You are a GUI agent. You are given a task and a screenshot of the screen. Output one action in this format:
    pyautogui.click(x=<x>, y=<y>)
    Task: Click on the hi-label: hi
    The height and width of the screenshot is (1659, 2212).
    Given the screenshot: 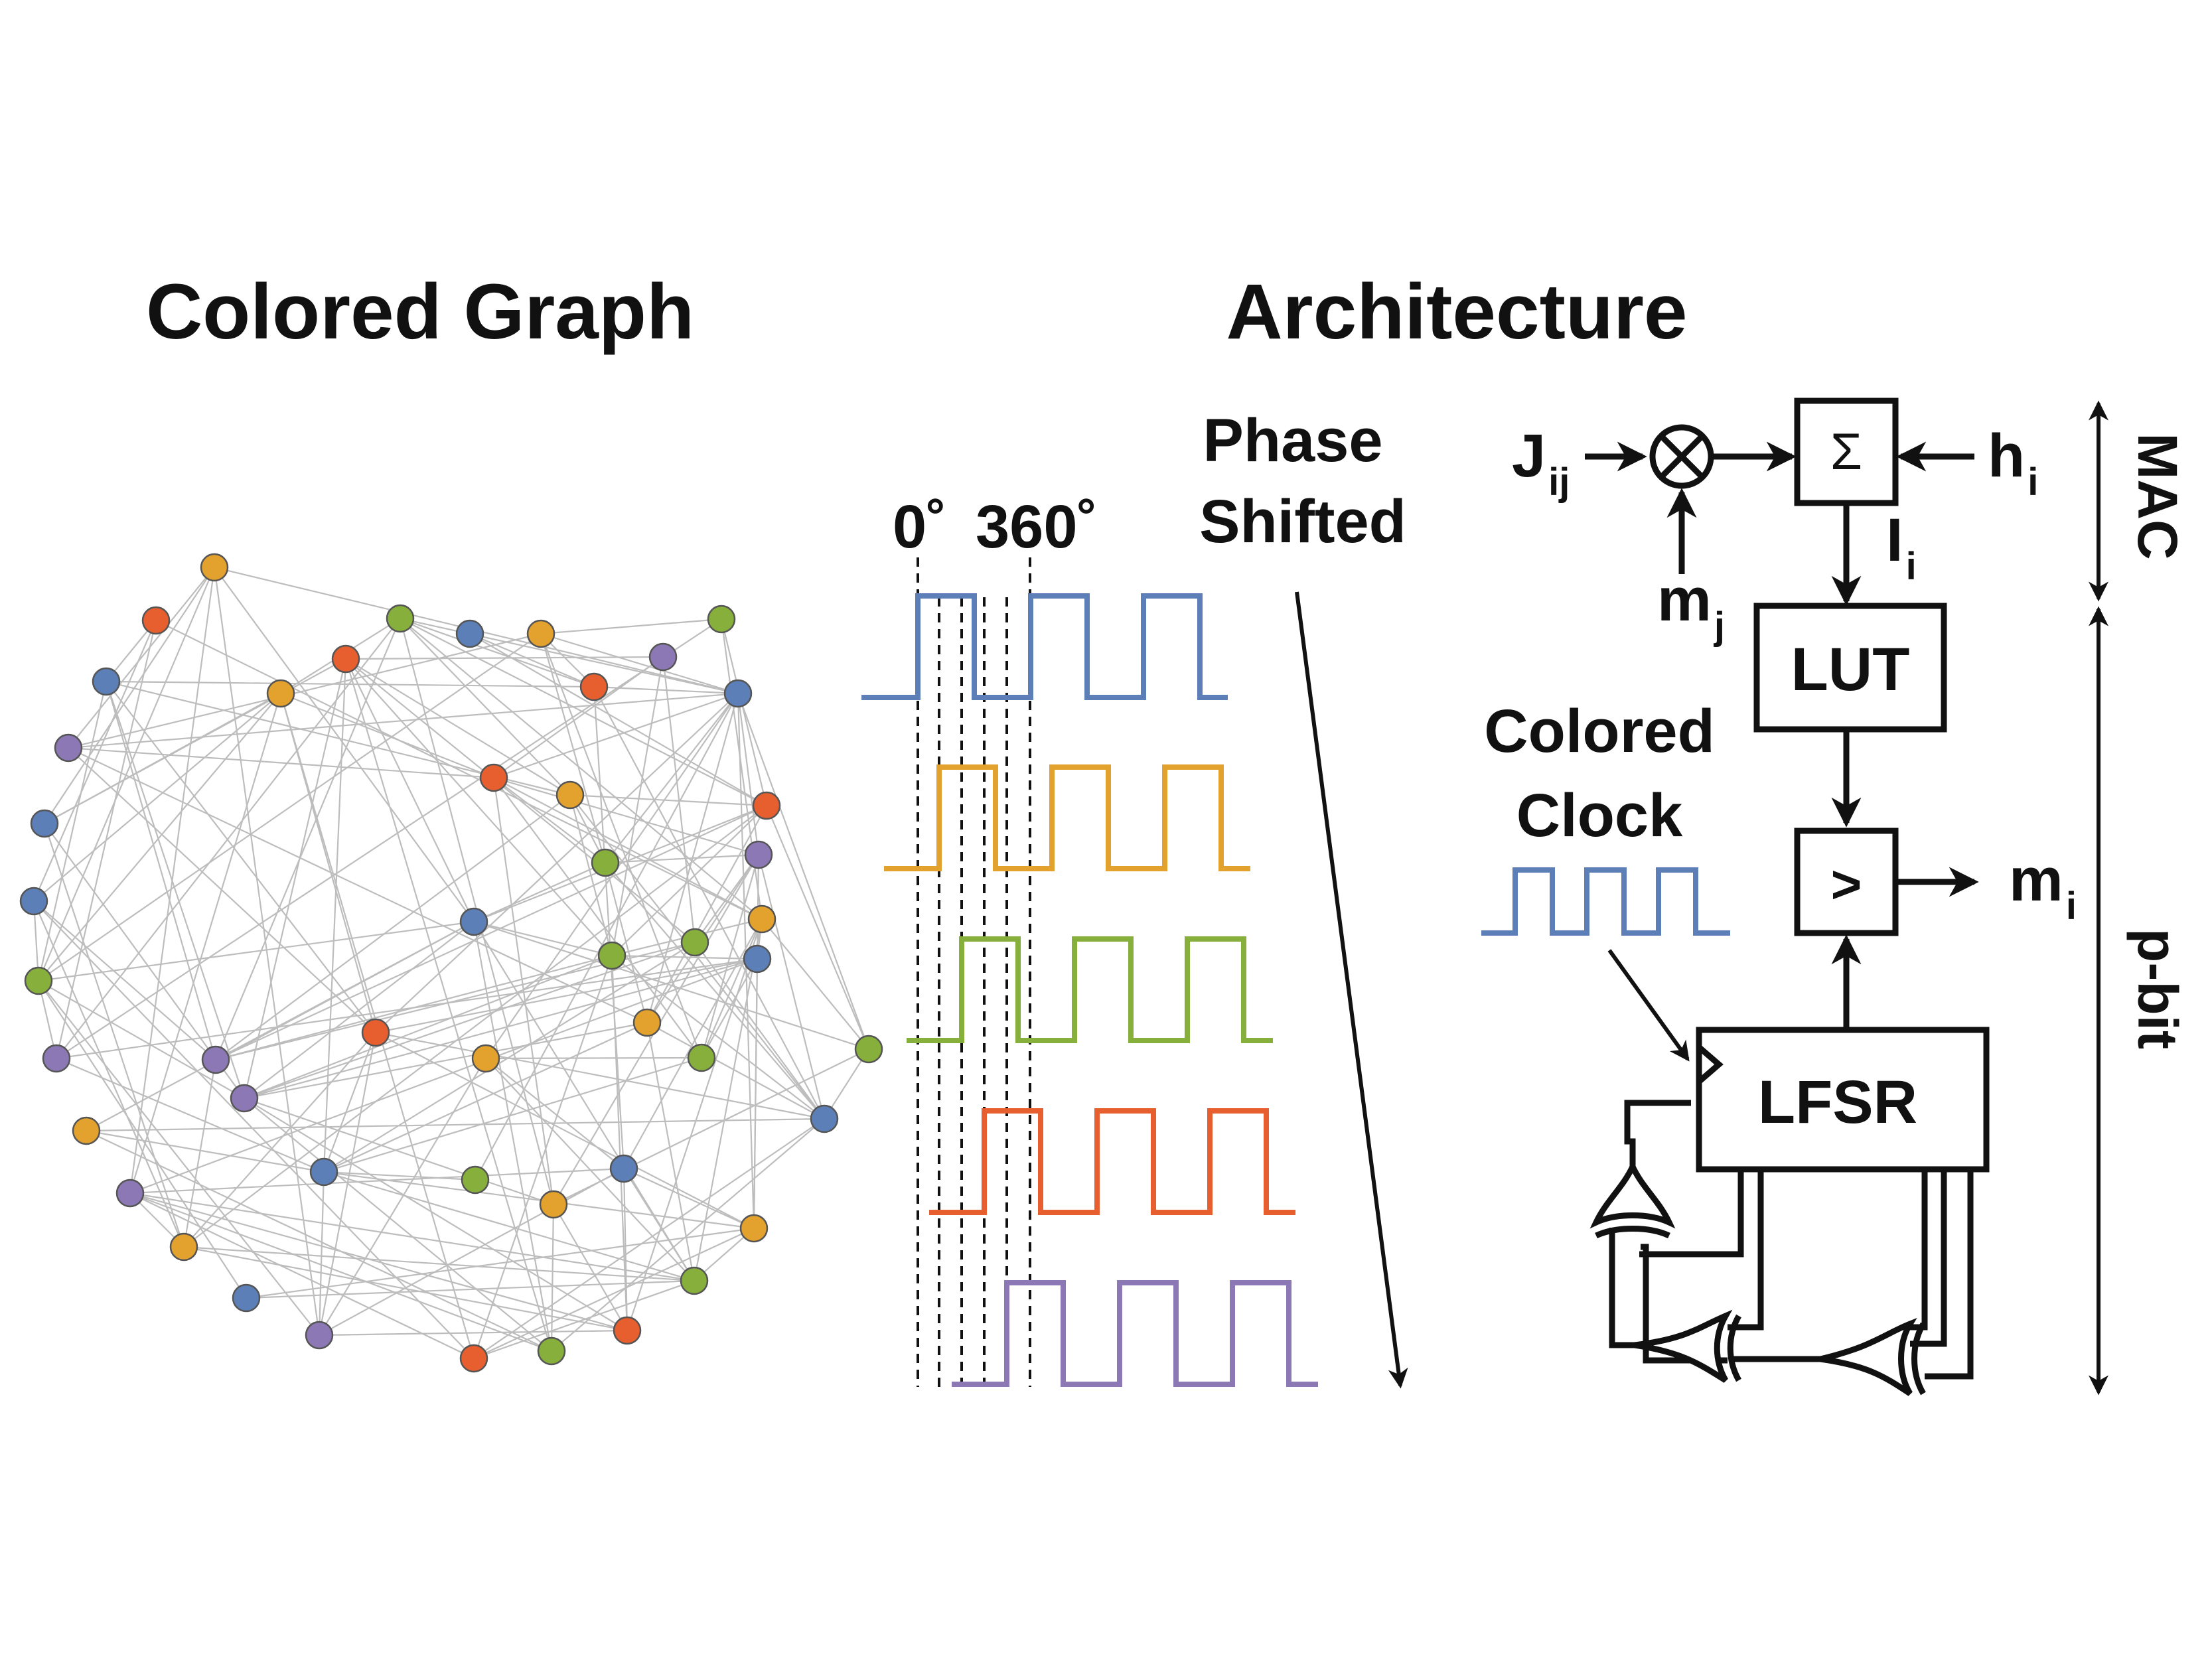 What is the action you would take?
    pyautogui.click(x=2013, y=463)
    